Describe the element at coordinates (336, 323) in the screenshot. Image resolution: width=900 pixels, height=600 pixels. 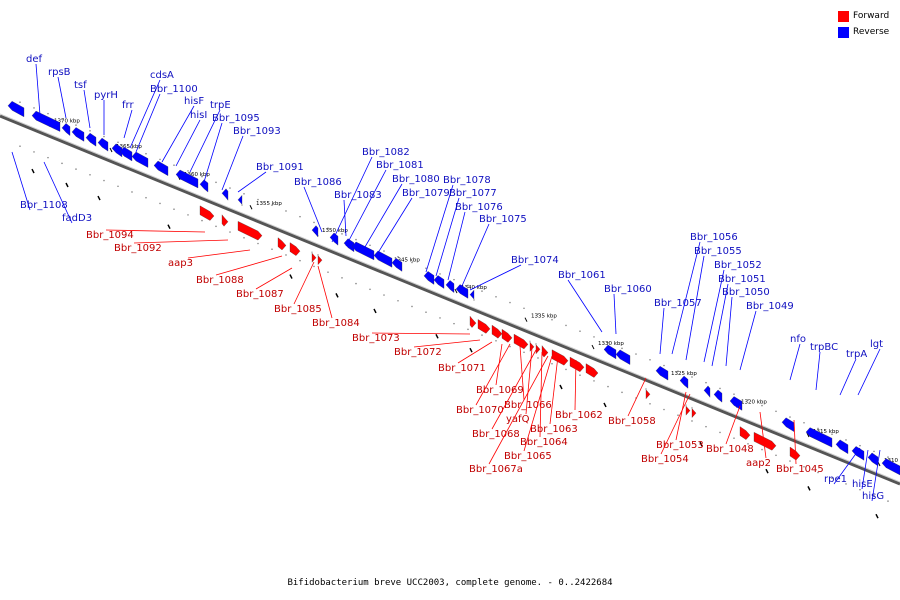
I see `gene-label-Bbr_1084: Bbr_1084` at that location.